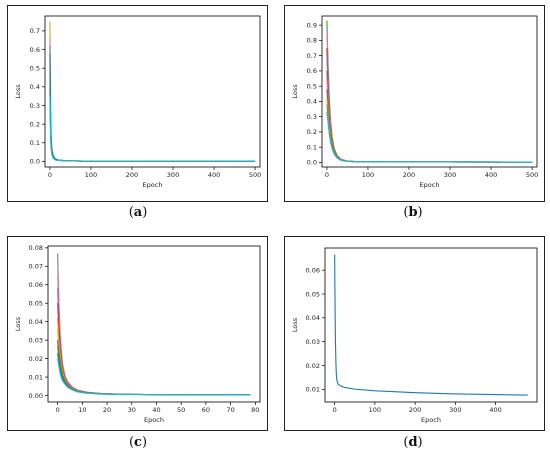 The image size is (550, 455). What do you see at coordinates (413, 212) in the screenshot?
I see `caption-b: (b)` at bounding box center [413, 212].